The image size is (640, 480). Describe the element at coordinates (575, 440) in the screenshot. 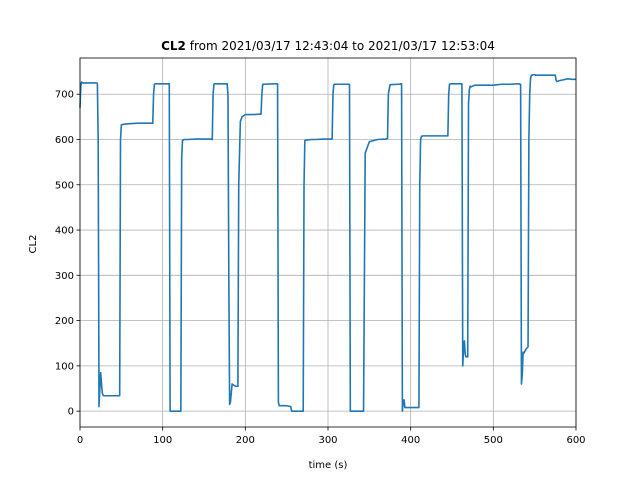

I see `x-tick-label: 600` at that location.